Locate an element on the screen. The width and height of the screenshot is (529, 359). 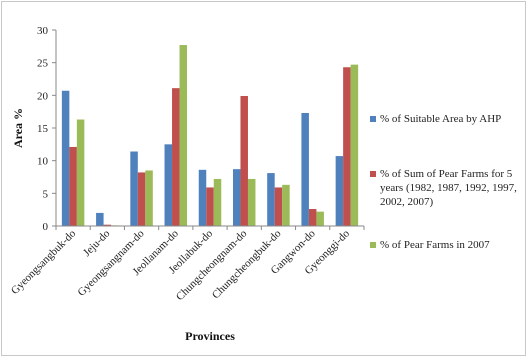
x-tick-label: Gyeongsangbuk-do is located at coordinates (44, 262).